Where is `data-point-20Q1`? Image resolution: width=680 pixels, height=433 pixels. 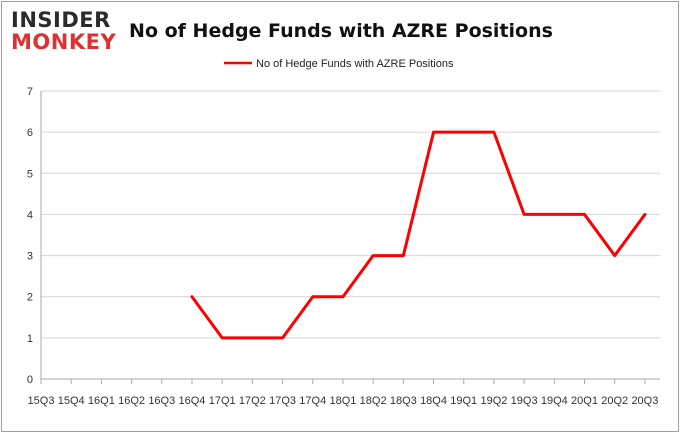
data-point-20Q1 is located at coordinates (584, 214).